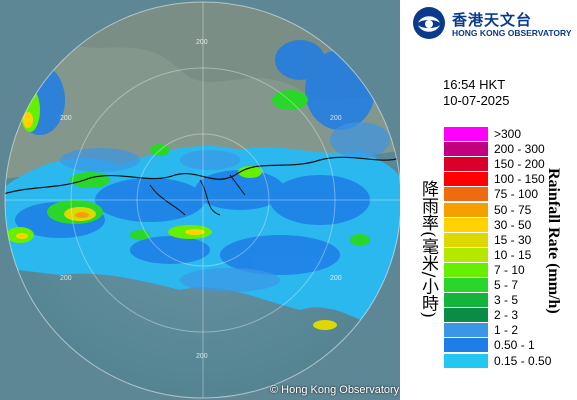 This screenshot has height=400, width=577. Describe the element at coordinates (513, 254) in the screenshot. I see `legend-label: 10 - 15` at that location.